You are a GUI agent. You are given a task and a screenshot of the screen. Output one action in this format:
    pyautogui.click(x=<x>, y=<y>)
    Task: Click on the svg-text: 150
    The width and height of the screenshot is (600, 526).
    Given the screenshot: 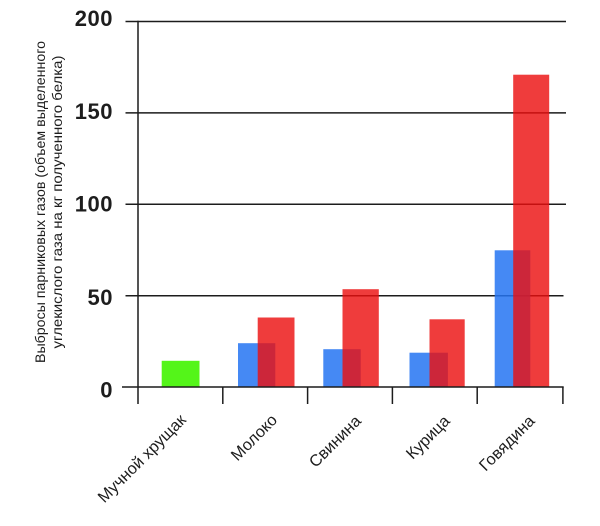 What is the action you would take?
    pyautogui.click(x=94, y=111)
    